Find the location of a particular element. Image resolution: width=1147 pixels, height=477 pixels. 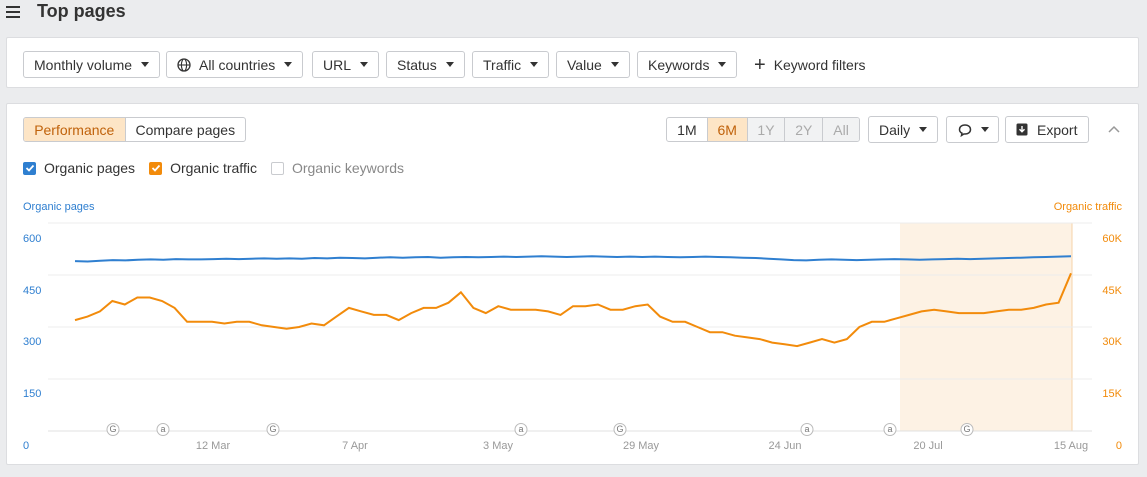

left-axis-tick: 600 is located at coordinates (32, 239).